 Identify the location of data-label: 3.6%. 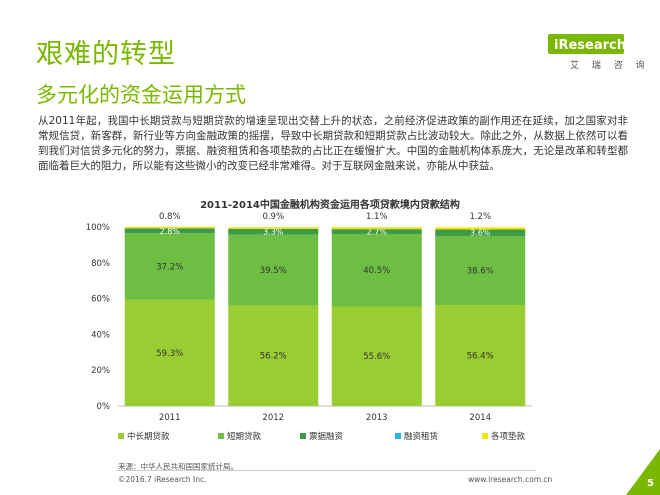
(480, 233).